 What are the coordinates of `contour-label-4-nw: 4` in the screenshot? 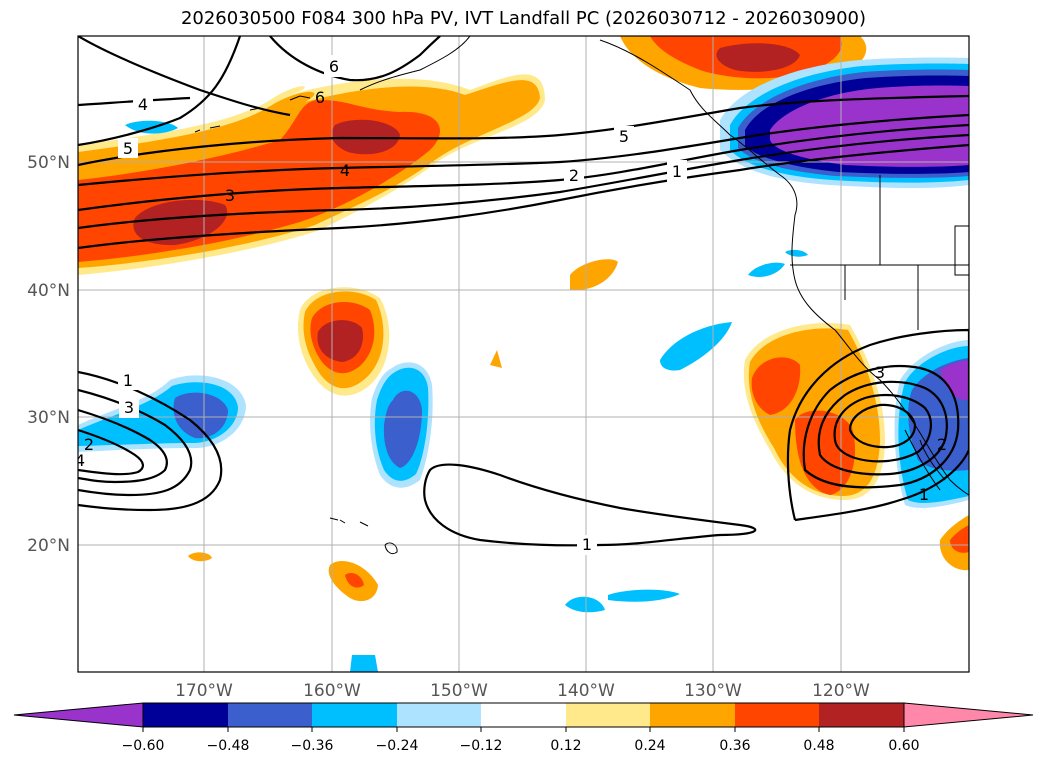 It's located at (143, 104).